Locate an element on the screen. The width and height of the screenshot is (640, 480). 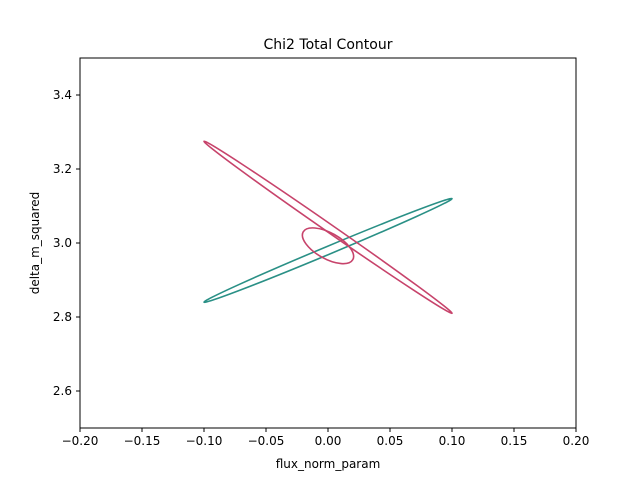
y-tick-label: 2.8 is located at coordinates (62, 317).